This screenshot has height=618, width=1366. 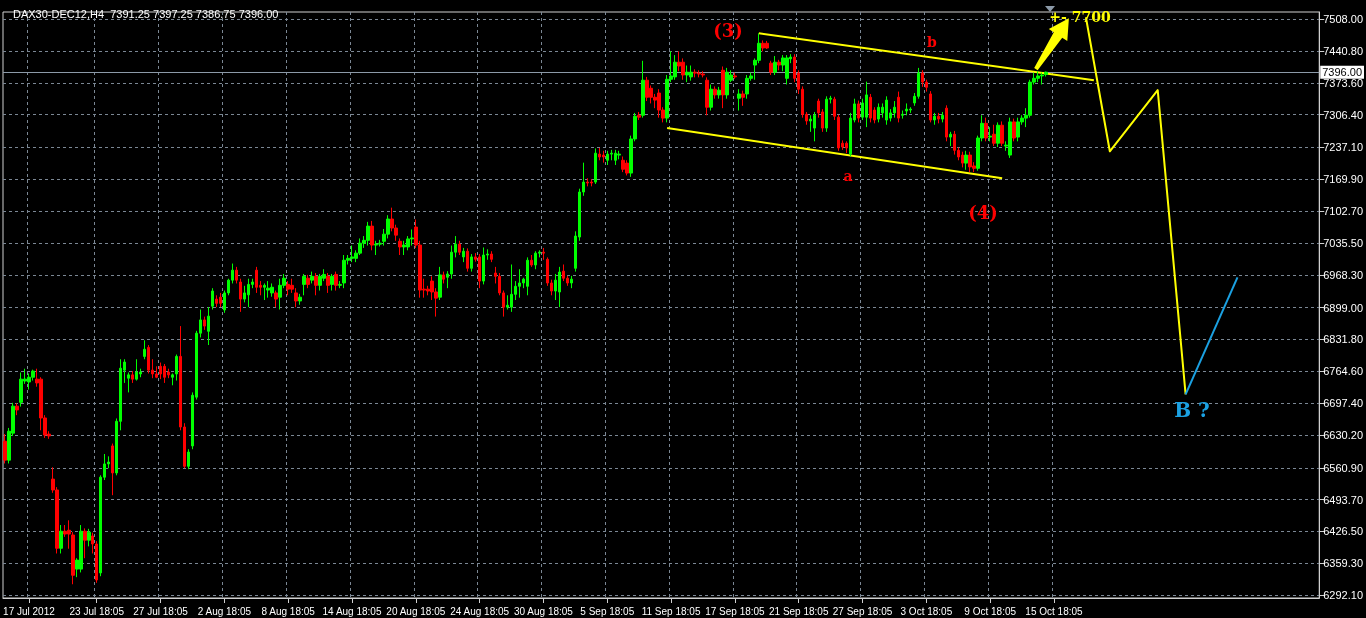 What do you see at coordinates (671, 611) in the screenshot?
I see `x-tick-label: 11 Sep 18:05` at bounding box center [671, 611].